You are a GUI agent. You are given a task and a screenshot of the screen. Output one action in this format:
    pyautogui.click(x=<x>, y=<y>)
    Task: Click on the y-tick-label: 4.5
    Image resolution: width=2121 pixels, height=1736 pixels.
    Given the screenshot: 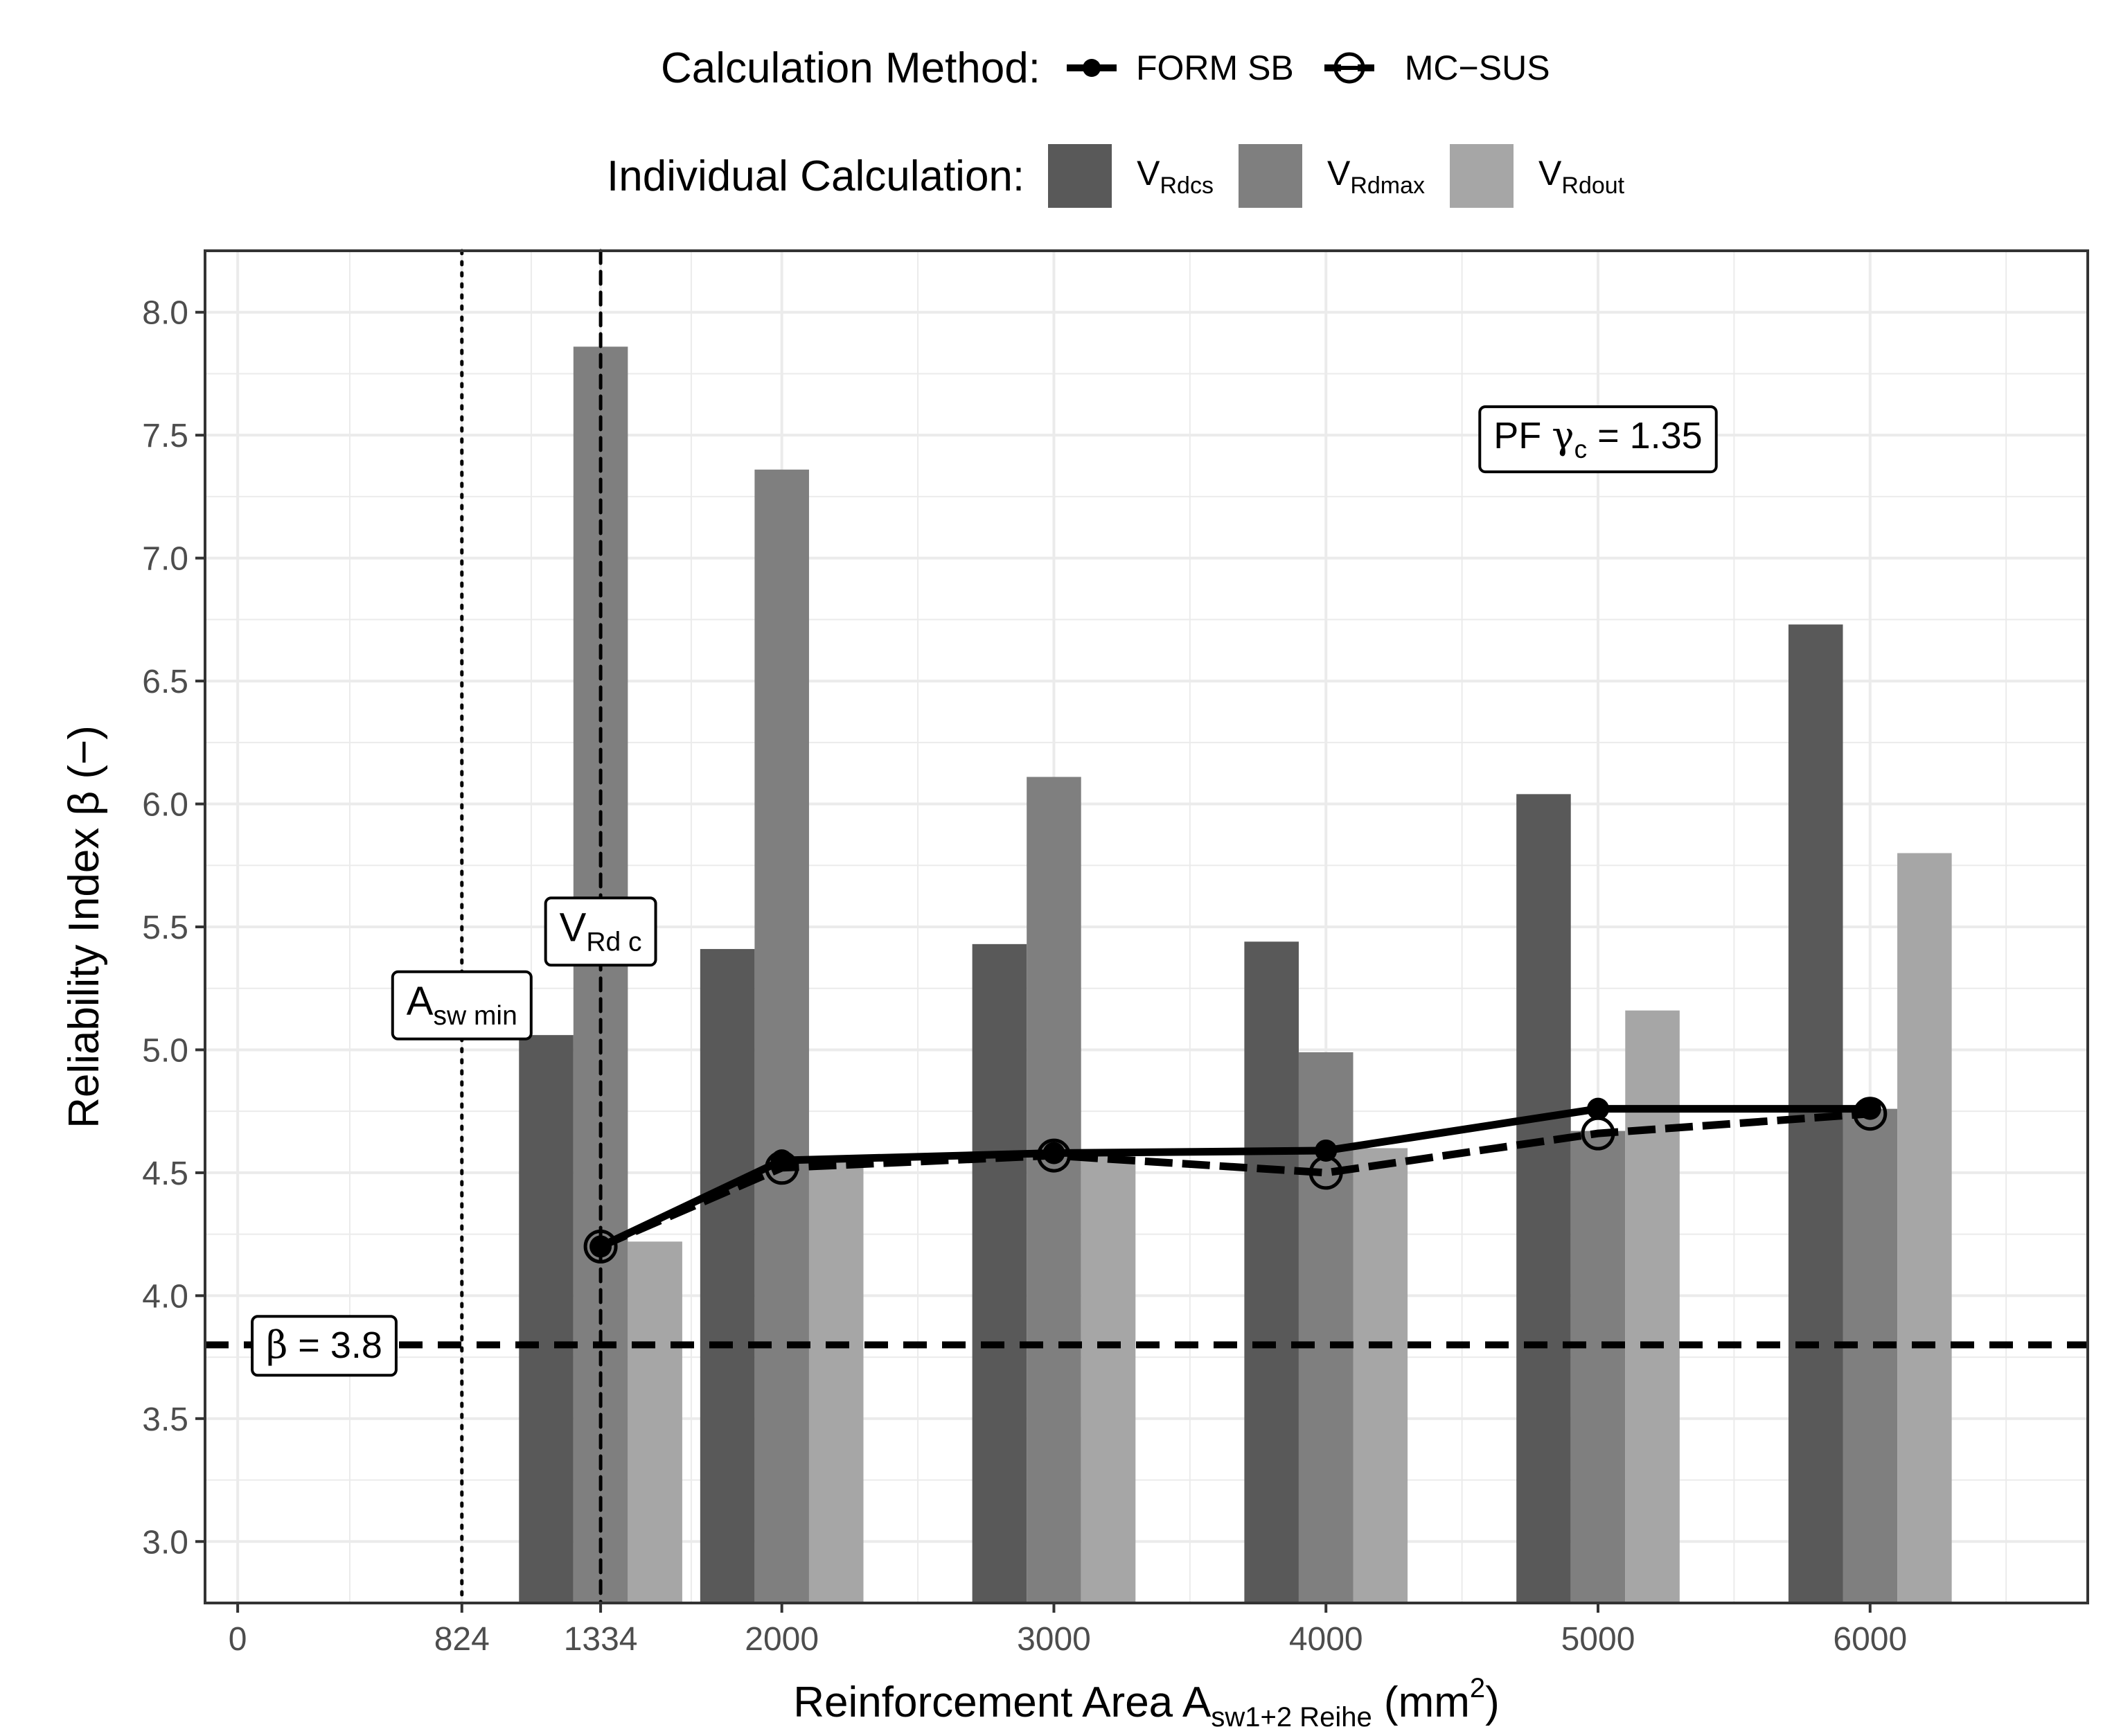 What is the action you would take?
    pyautogui.click(x=165, y=1174)
    